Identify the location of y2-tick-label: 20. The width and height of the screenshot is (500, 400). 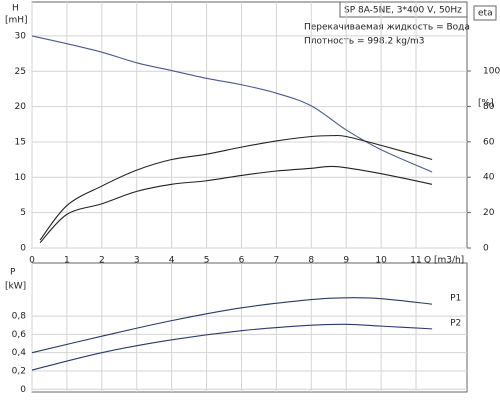
(489, 213).